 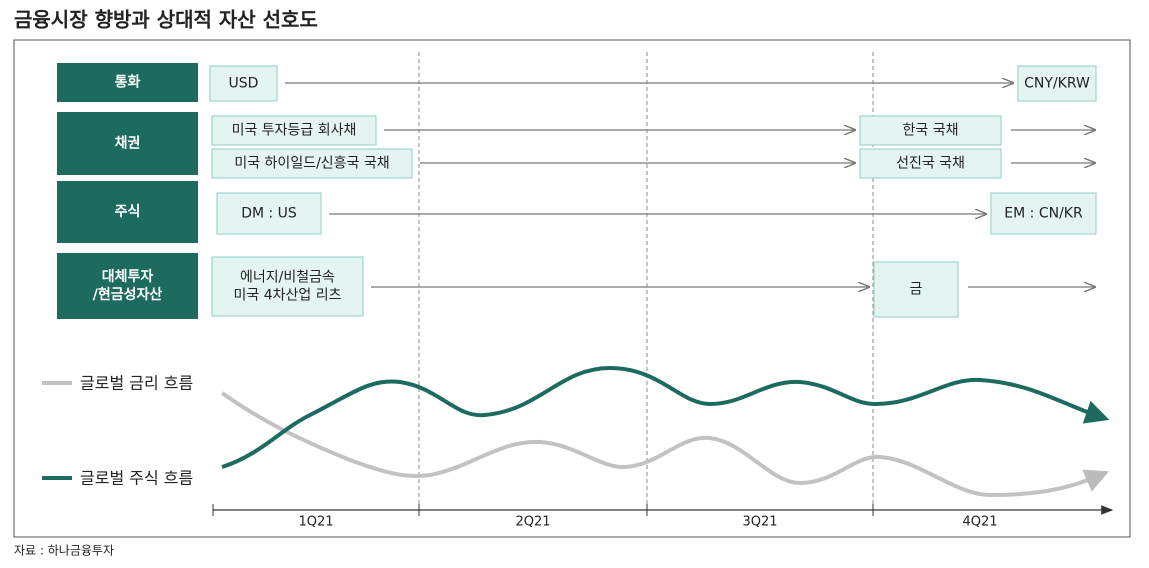 I want to click on category-label: 채권, so click(x=128, y=144).